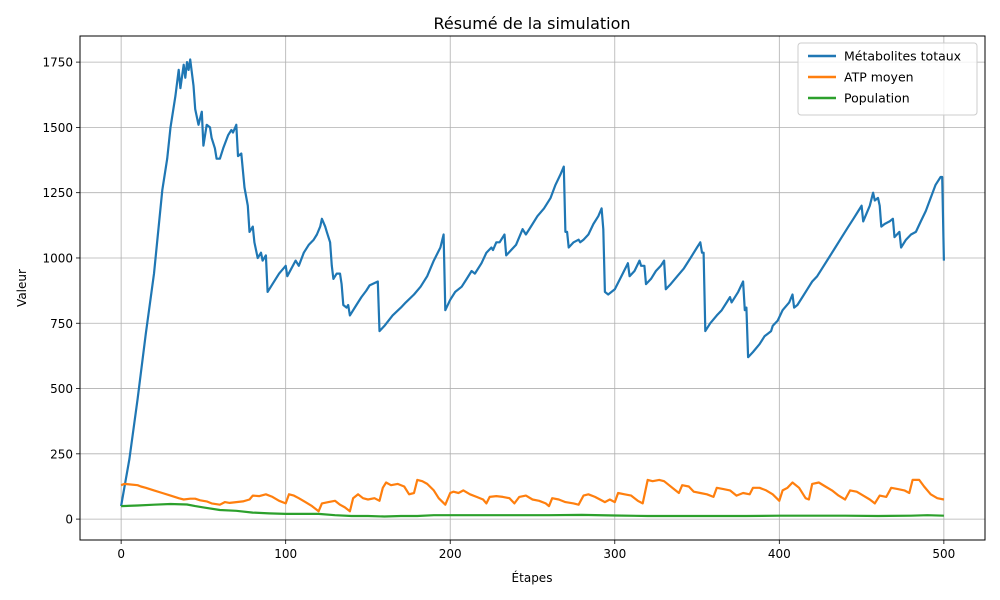 This screenshot has width=1000, height=600. I want to click on x-tick-label: 200, so click(450, 554).